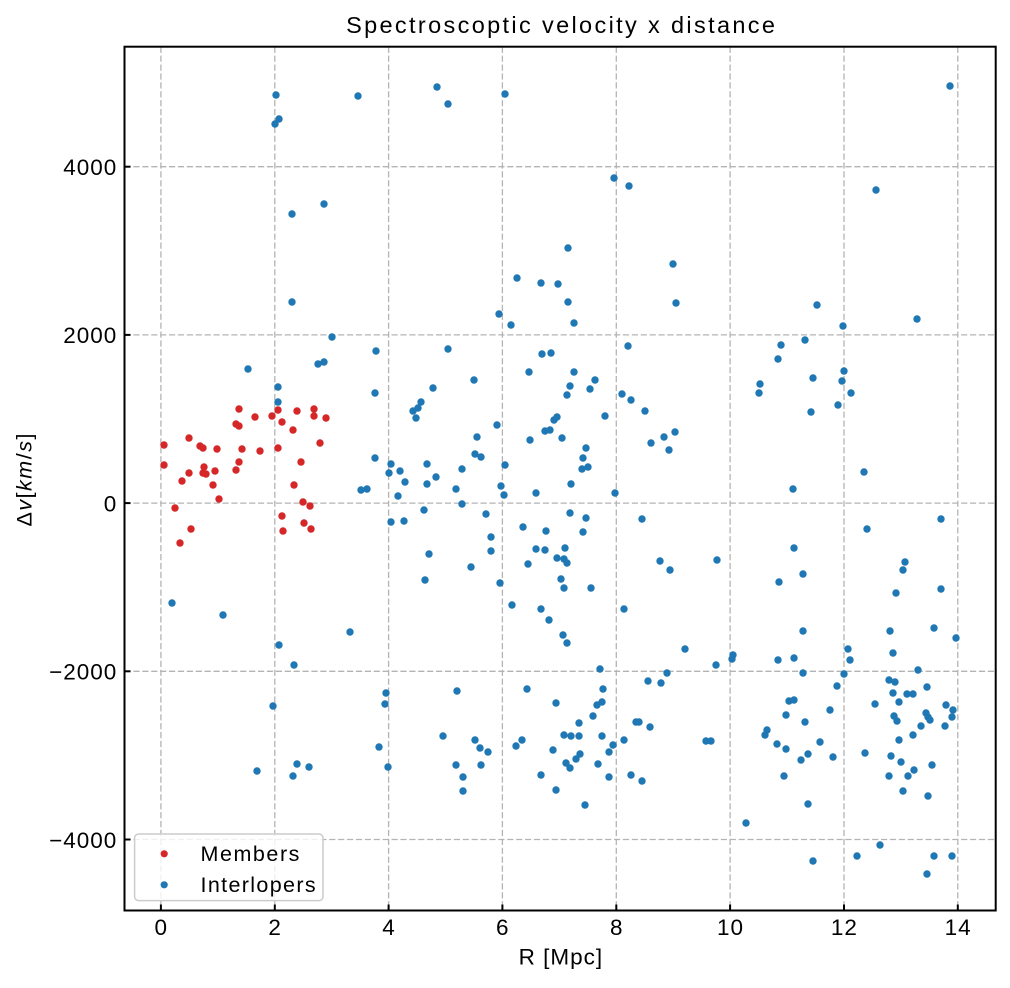 This screenshot has height=988, width=1010. Describe the element at coordinates (251, 854) in the screenshot. I see `svg-text: Members` at that location.